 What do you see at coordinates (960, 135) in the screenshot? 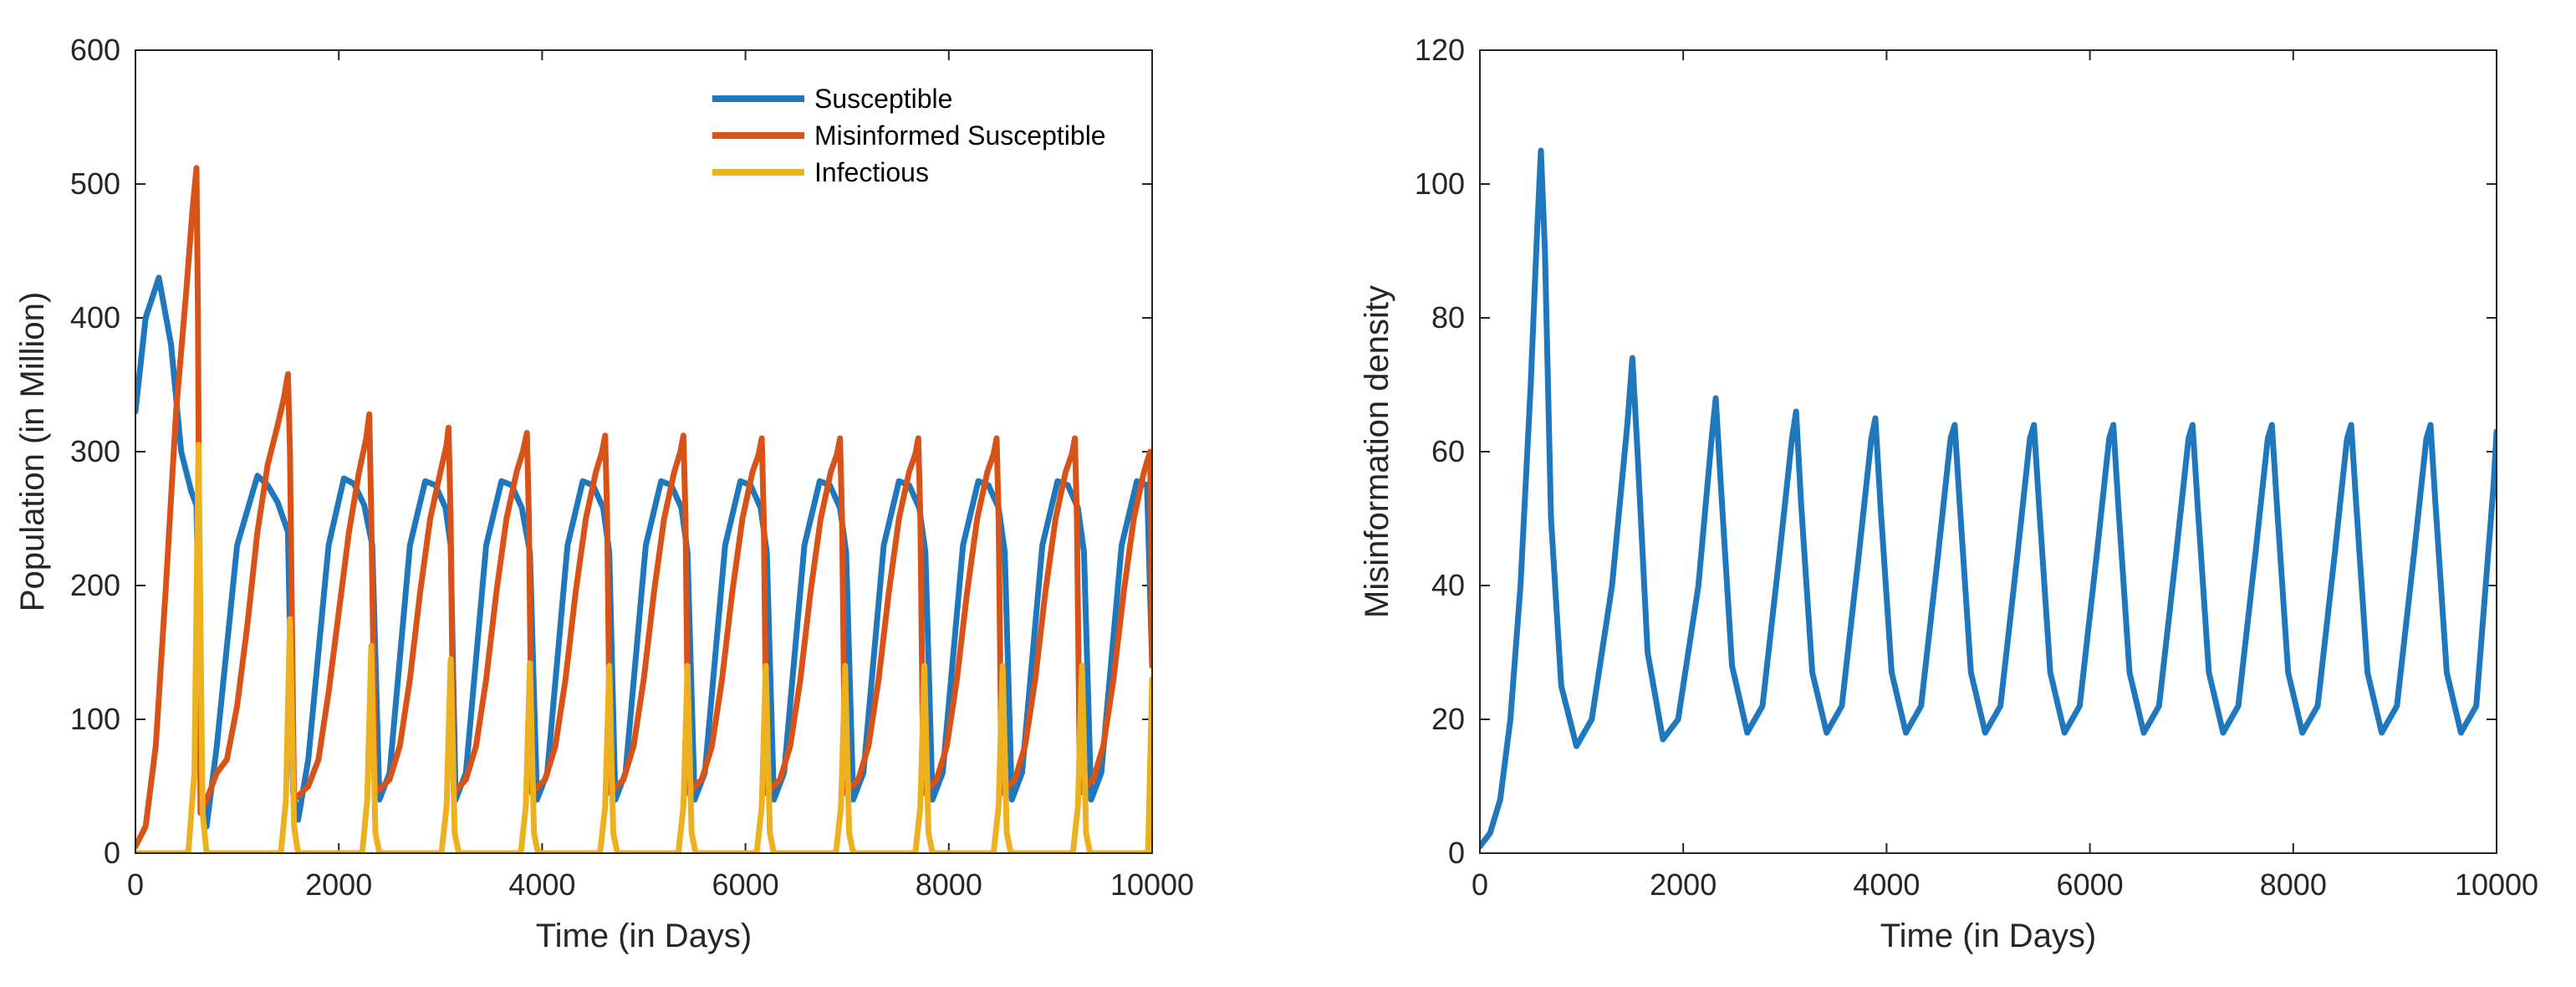
I see `legend-entry: Misinformed Susceptible` at bounding box center [960, 135].